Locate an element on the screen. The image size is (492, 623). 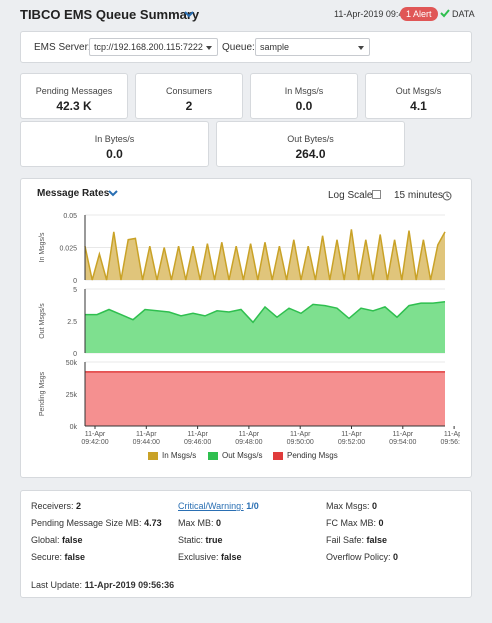
ems-server-label: EMS Server: is located at coordinates (62, 47).